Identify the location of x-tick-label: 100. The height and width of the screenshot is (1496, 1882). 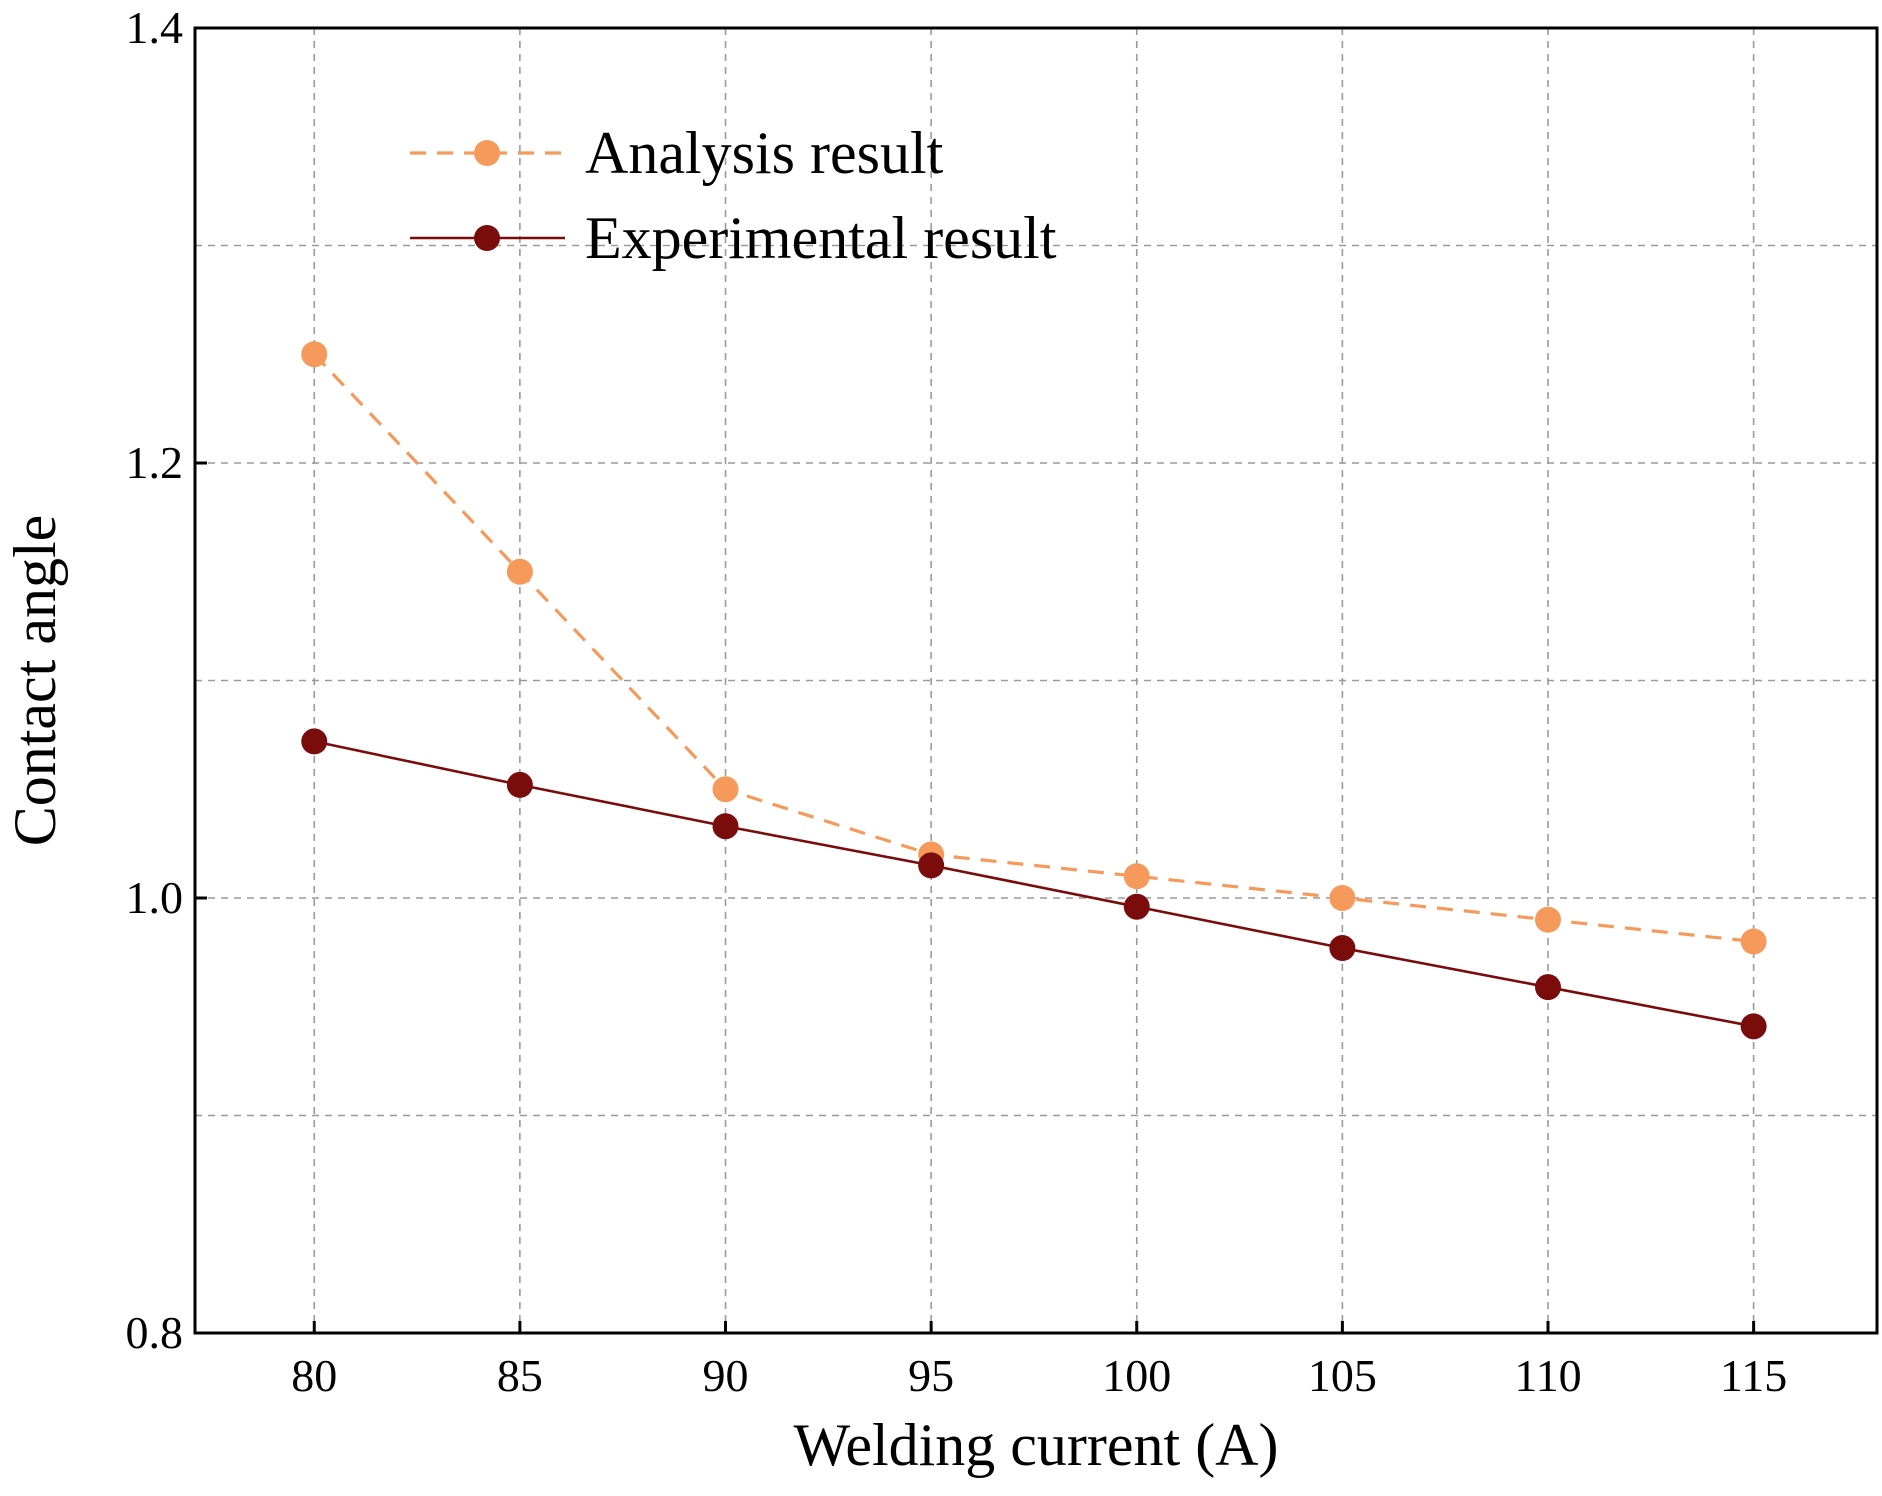
(1136, 1375).